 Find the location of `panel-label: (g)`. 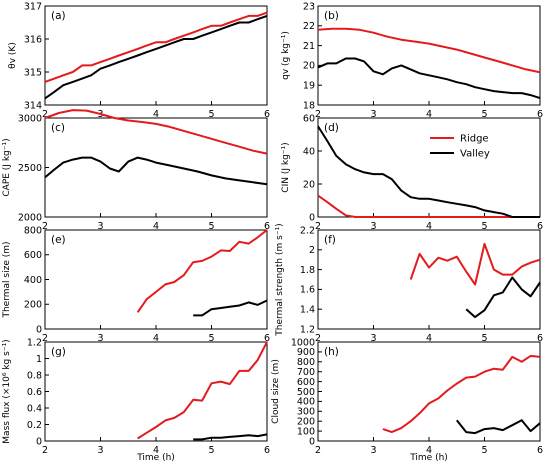

panel-label: (g) is located at coordinates (58, 352).